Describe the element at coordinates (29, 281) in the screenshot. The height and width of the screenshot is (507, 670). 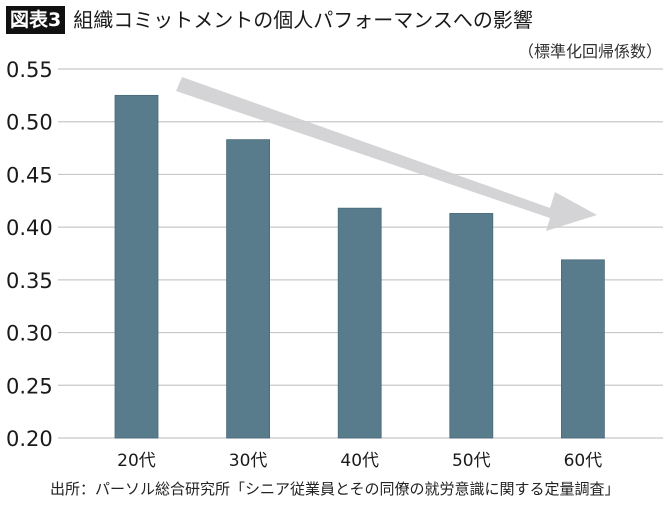
I see `y-tick-label: 0.35` at that location.